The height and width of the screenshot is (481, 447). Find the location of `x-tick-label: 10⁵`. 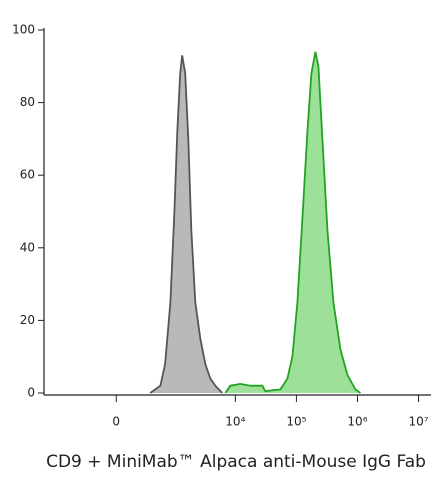

x-tick-label: 10⁵ is located at coordinates (296, 422).